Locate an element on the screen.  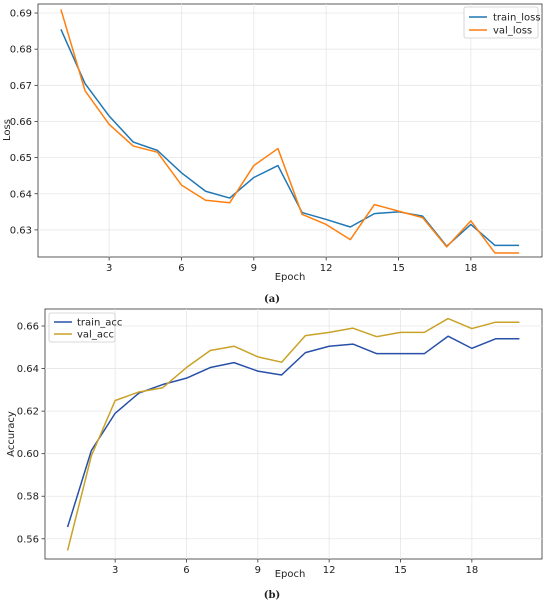
legend-label-val-loss: val_loss is located at coordinates (512, 31).